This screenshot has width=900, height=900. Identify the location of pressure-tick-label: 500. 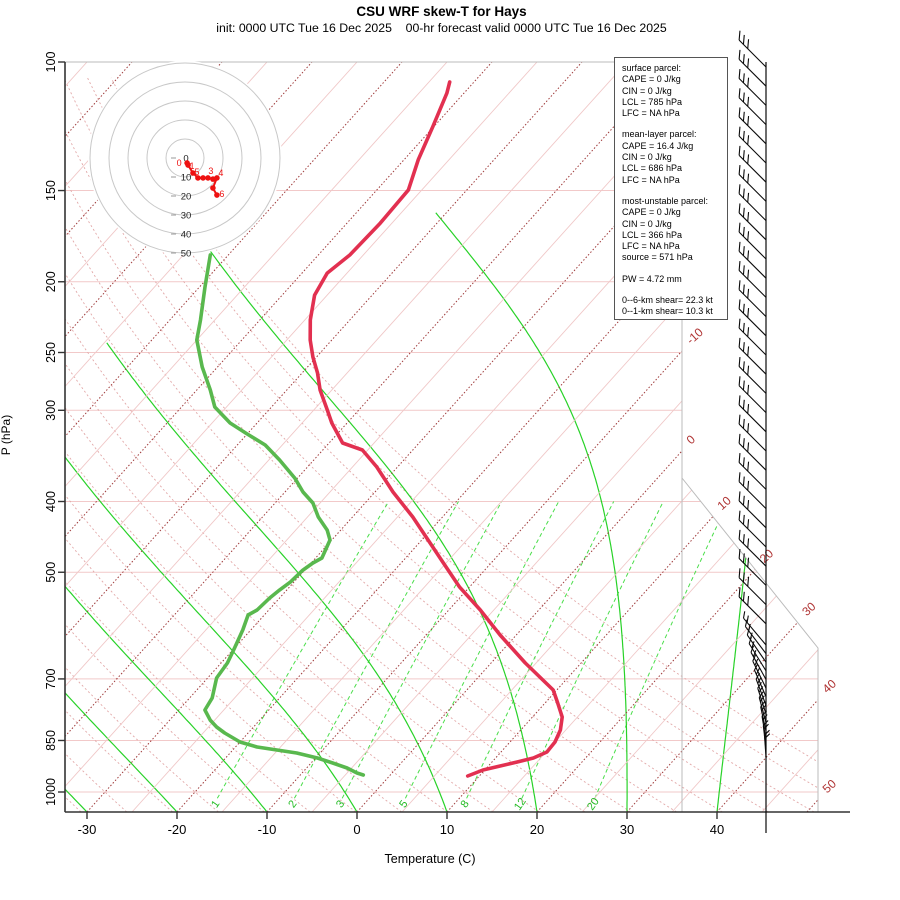
(51, 572).